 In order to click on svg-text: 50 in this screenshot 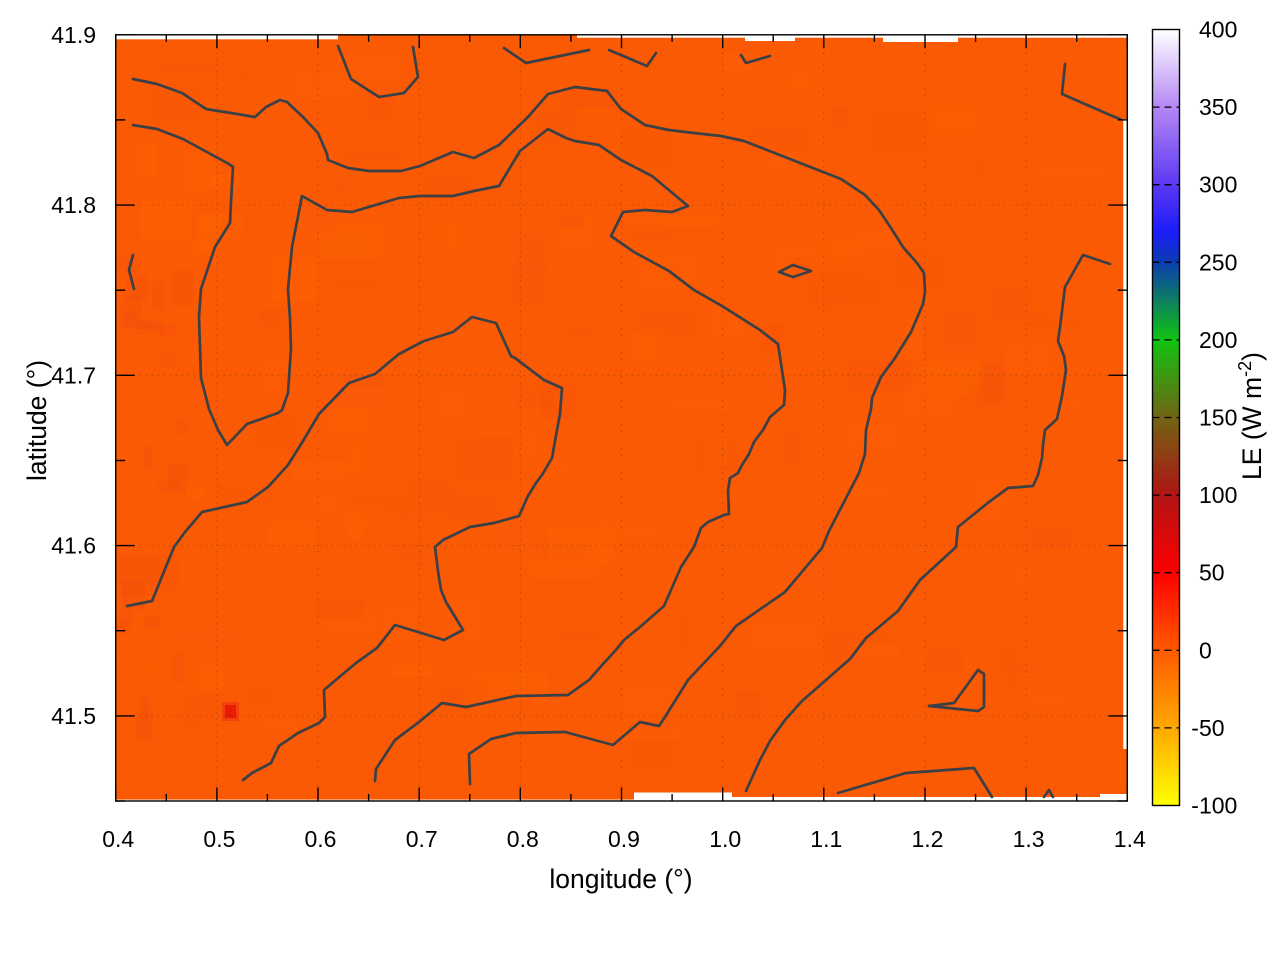, I will do `click(1212, 573)`.